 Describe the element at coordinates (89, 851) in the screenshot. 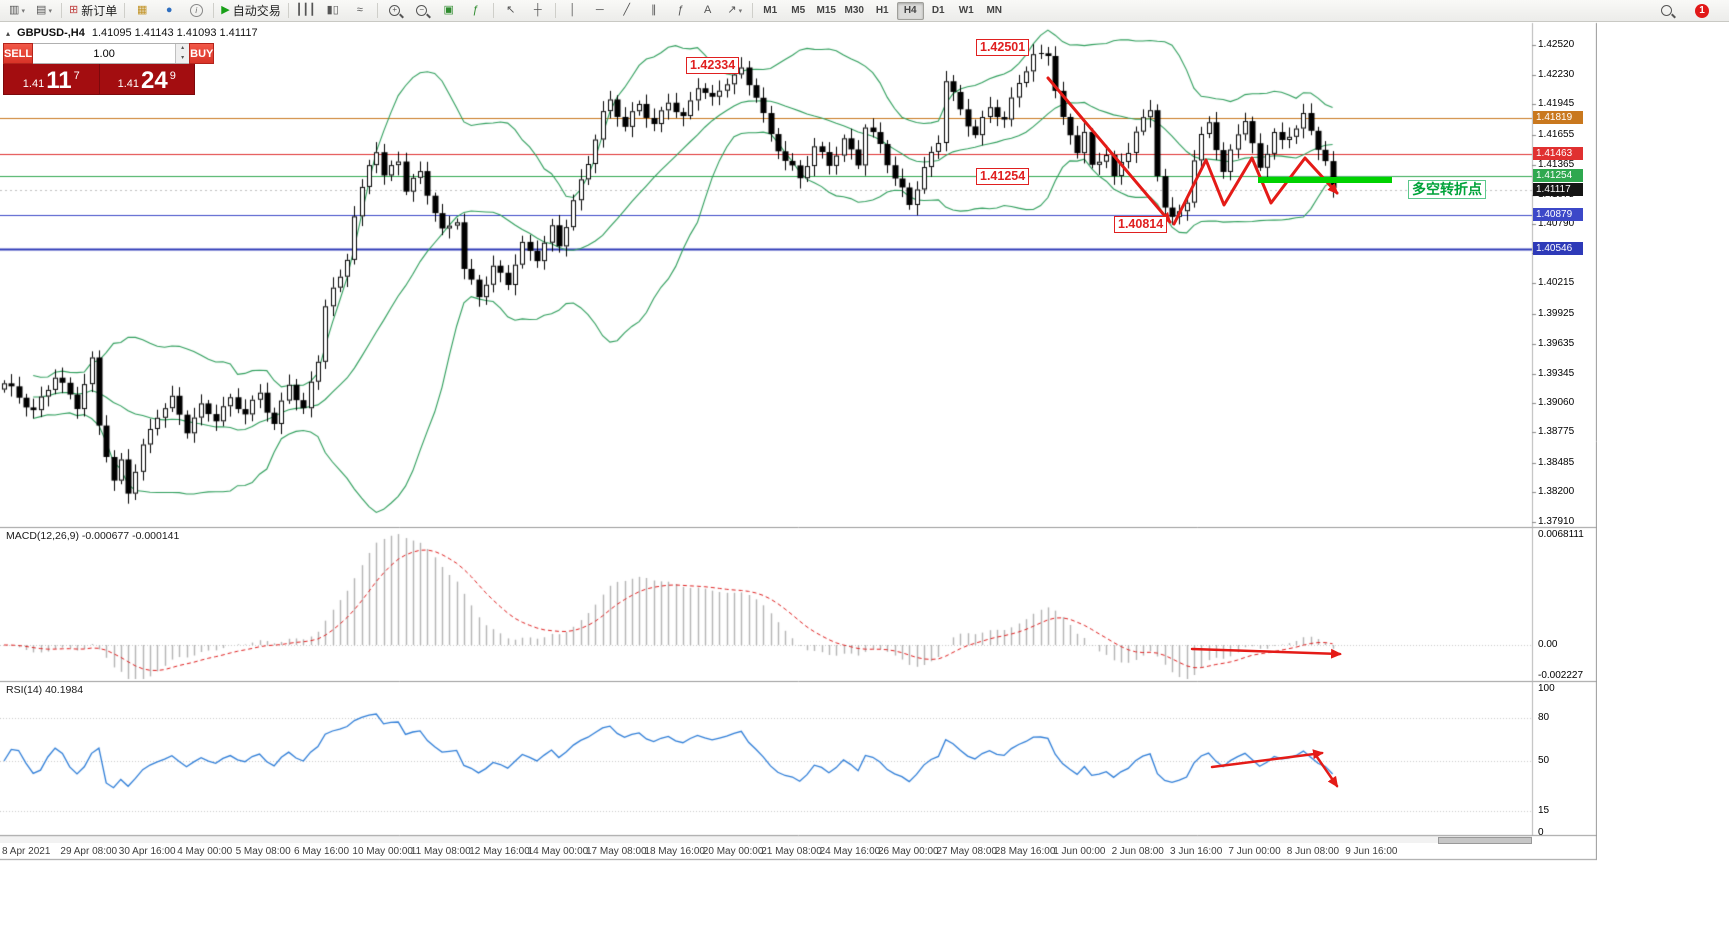

I see `time-axis-label: 29 Apr 08:00` at that location.